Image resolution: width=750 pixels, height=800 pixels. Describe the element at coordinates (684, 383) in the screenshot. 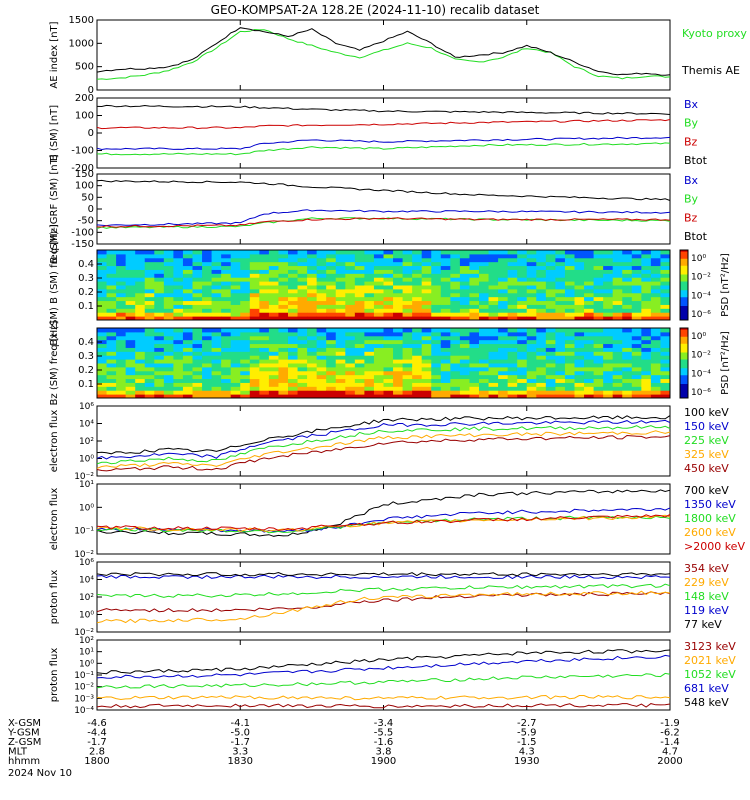

I see `colorbar-cell` at that location.